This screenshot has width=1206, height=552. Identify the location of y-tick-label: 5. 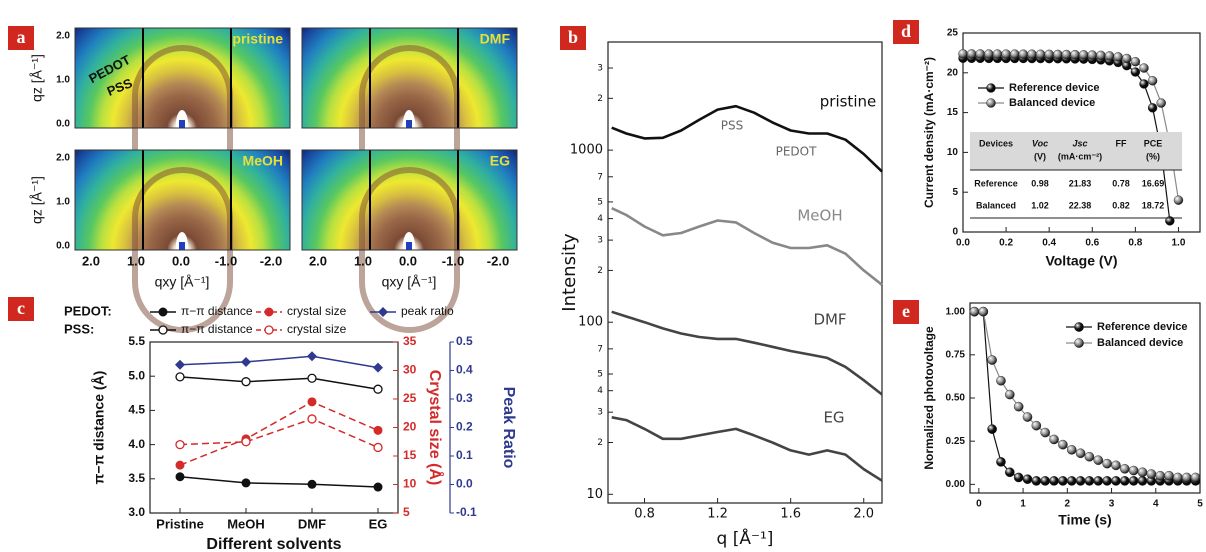
(600, 375).